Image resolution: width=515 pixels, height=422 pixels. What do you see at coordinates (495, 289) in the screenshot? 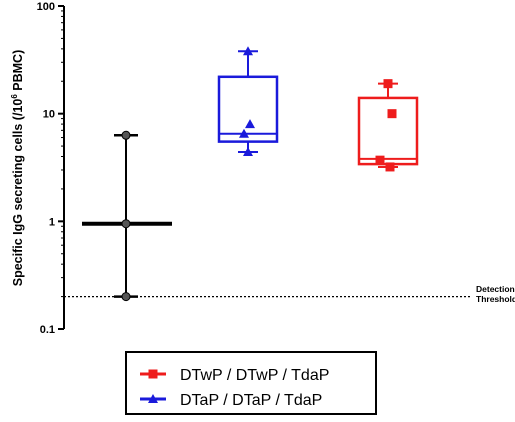
I see `threshold-label-line1: Detection` at bounding box center [495, 289].